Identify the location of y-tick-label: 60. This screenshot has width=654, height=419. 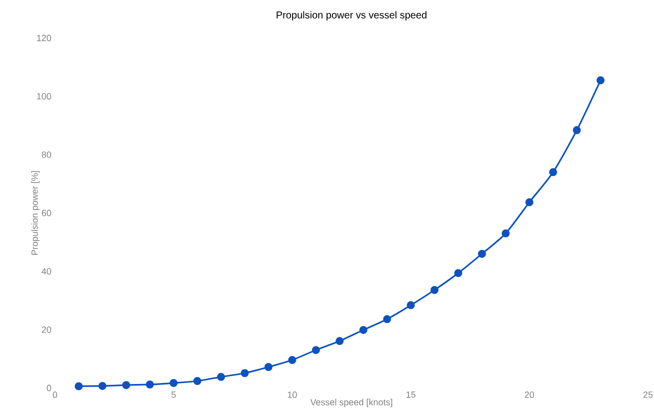
(47, 213).